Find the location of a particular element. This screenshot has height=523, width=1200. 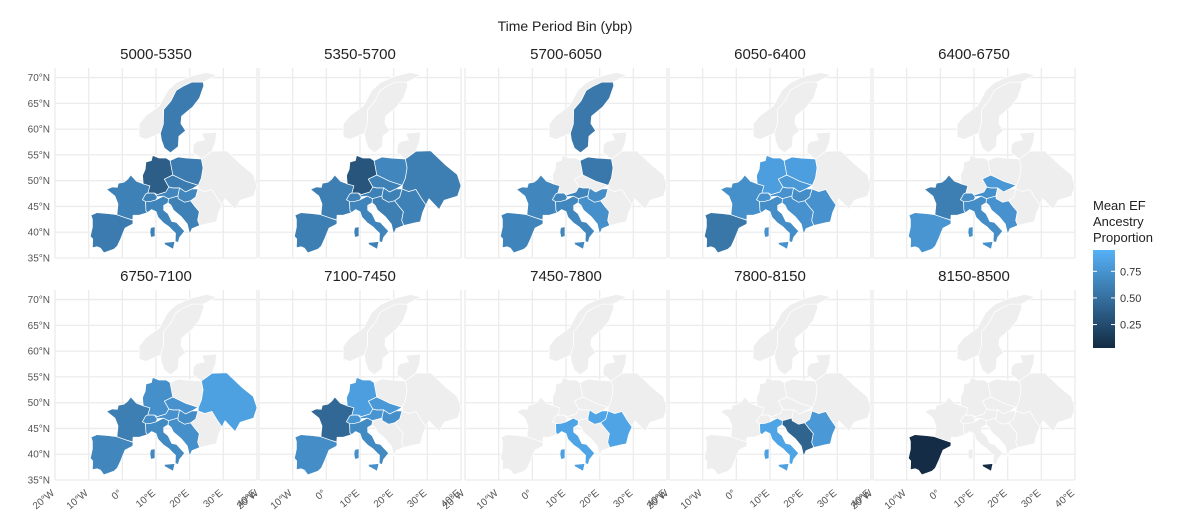

x-tick-label: 20°W is located at coordinates (44, 500).